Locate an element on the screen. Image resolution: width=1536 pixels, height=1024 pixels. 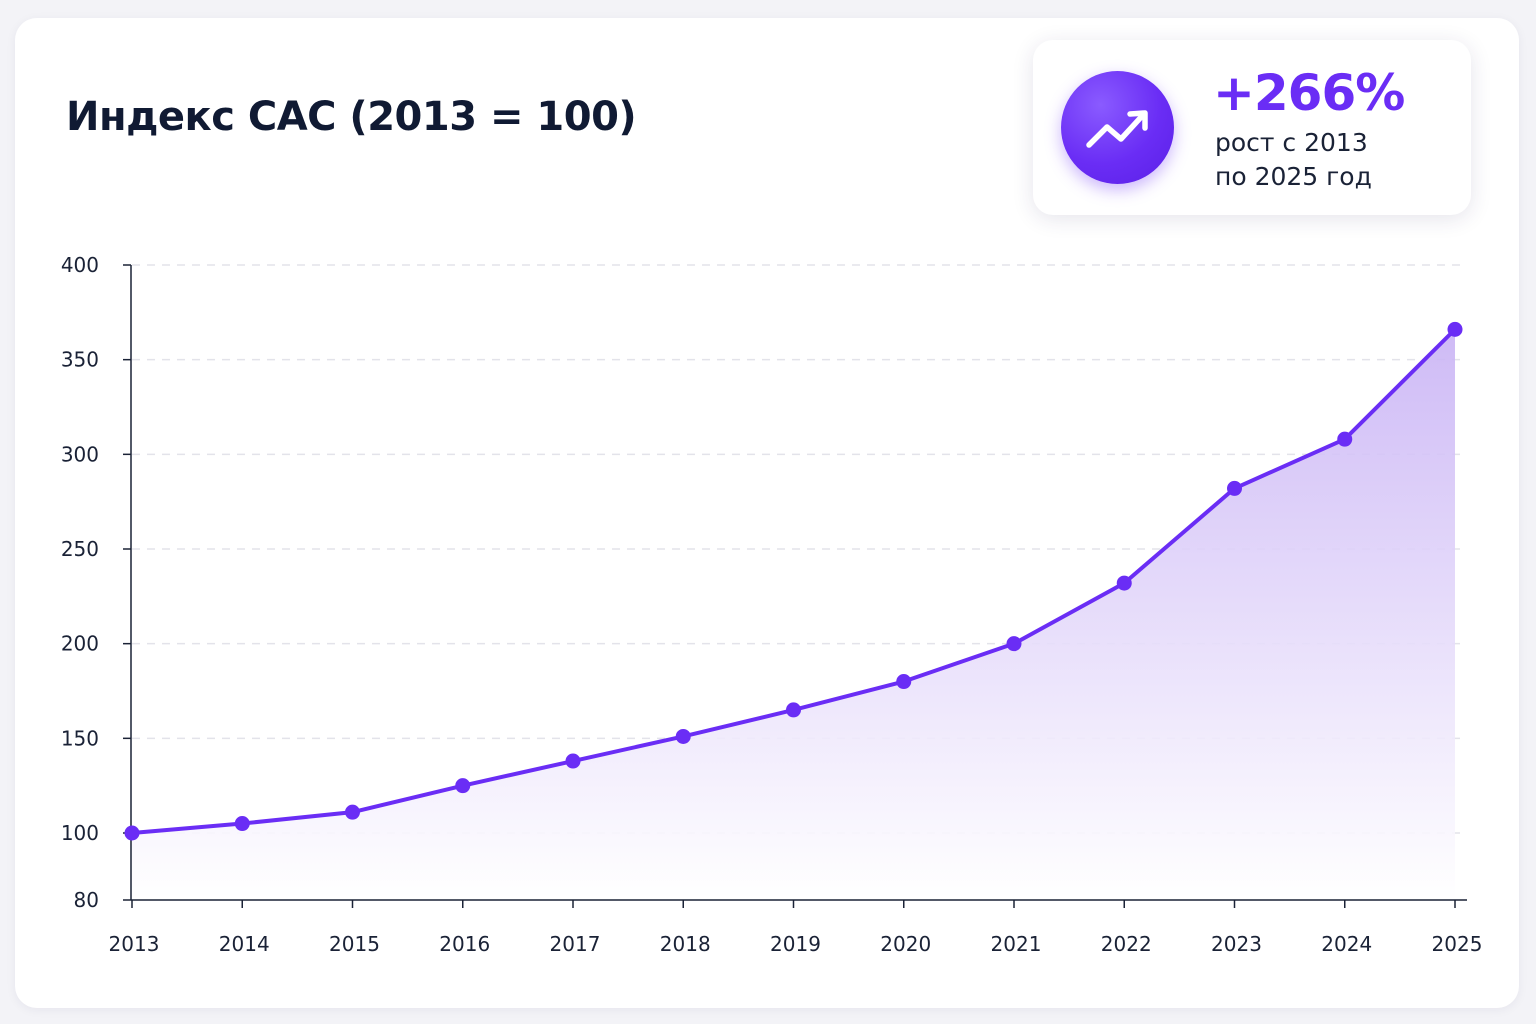
trending-up-icon is located at coordinates (1117, 127).